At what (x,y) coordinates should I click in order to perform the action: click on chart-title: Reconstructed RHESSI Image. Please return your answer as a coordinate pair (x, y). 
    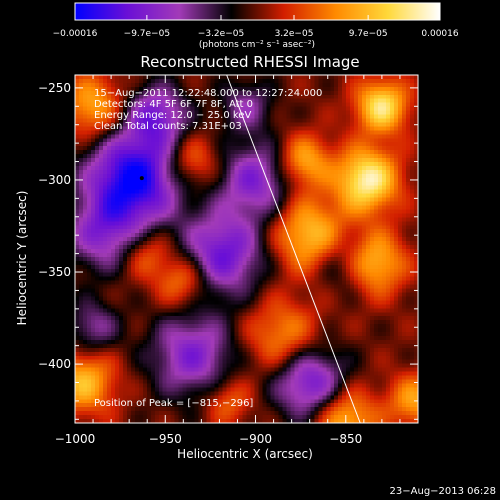
    Looking at the image, I should click on (249, 62).